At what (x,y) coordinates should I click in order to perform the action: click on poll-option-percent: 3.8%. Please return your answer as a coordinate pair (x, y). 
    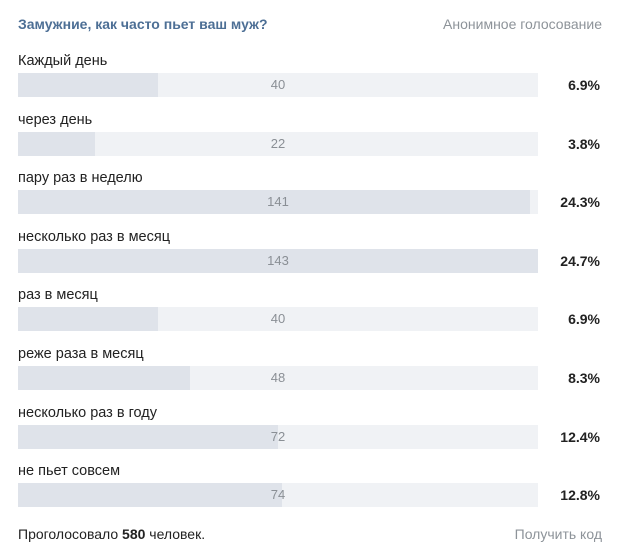
    Looking at the image, I should click on (584, 143).